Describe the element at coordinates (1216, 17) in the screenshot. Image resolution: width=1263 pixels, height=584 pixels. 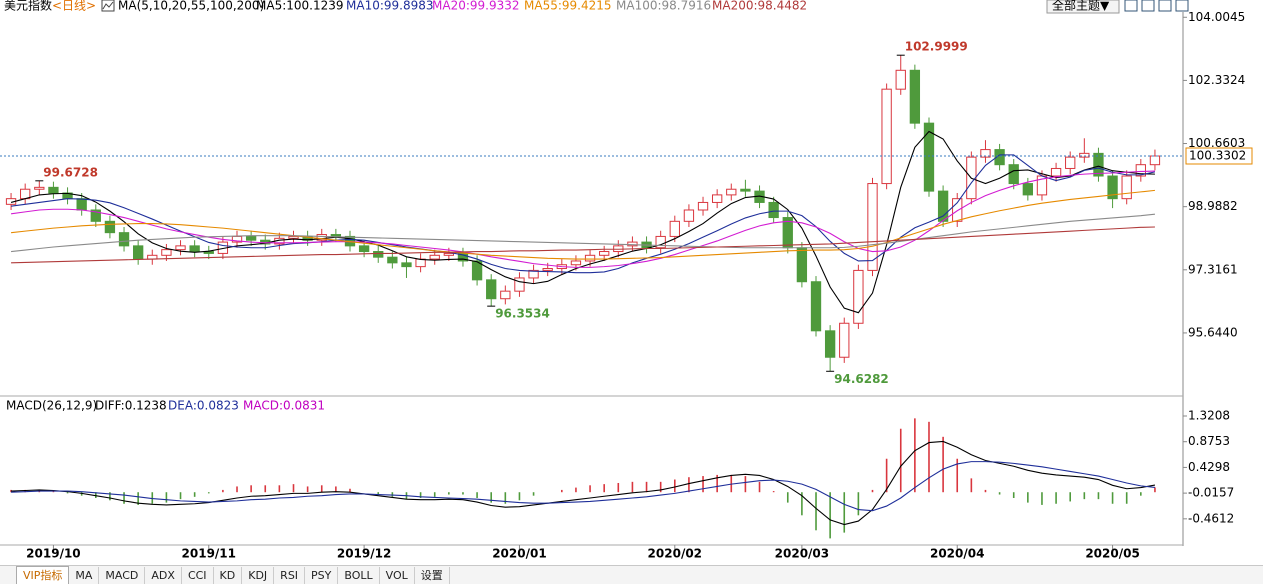
I see `y-tick-label: 104.0045` at that location.